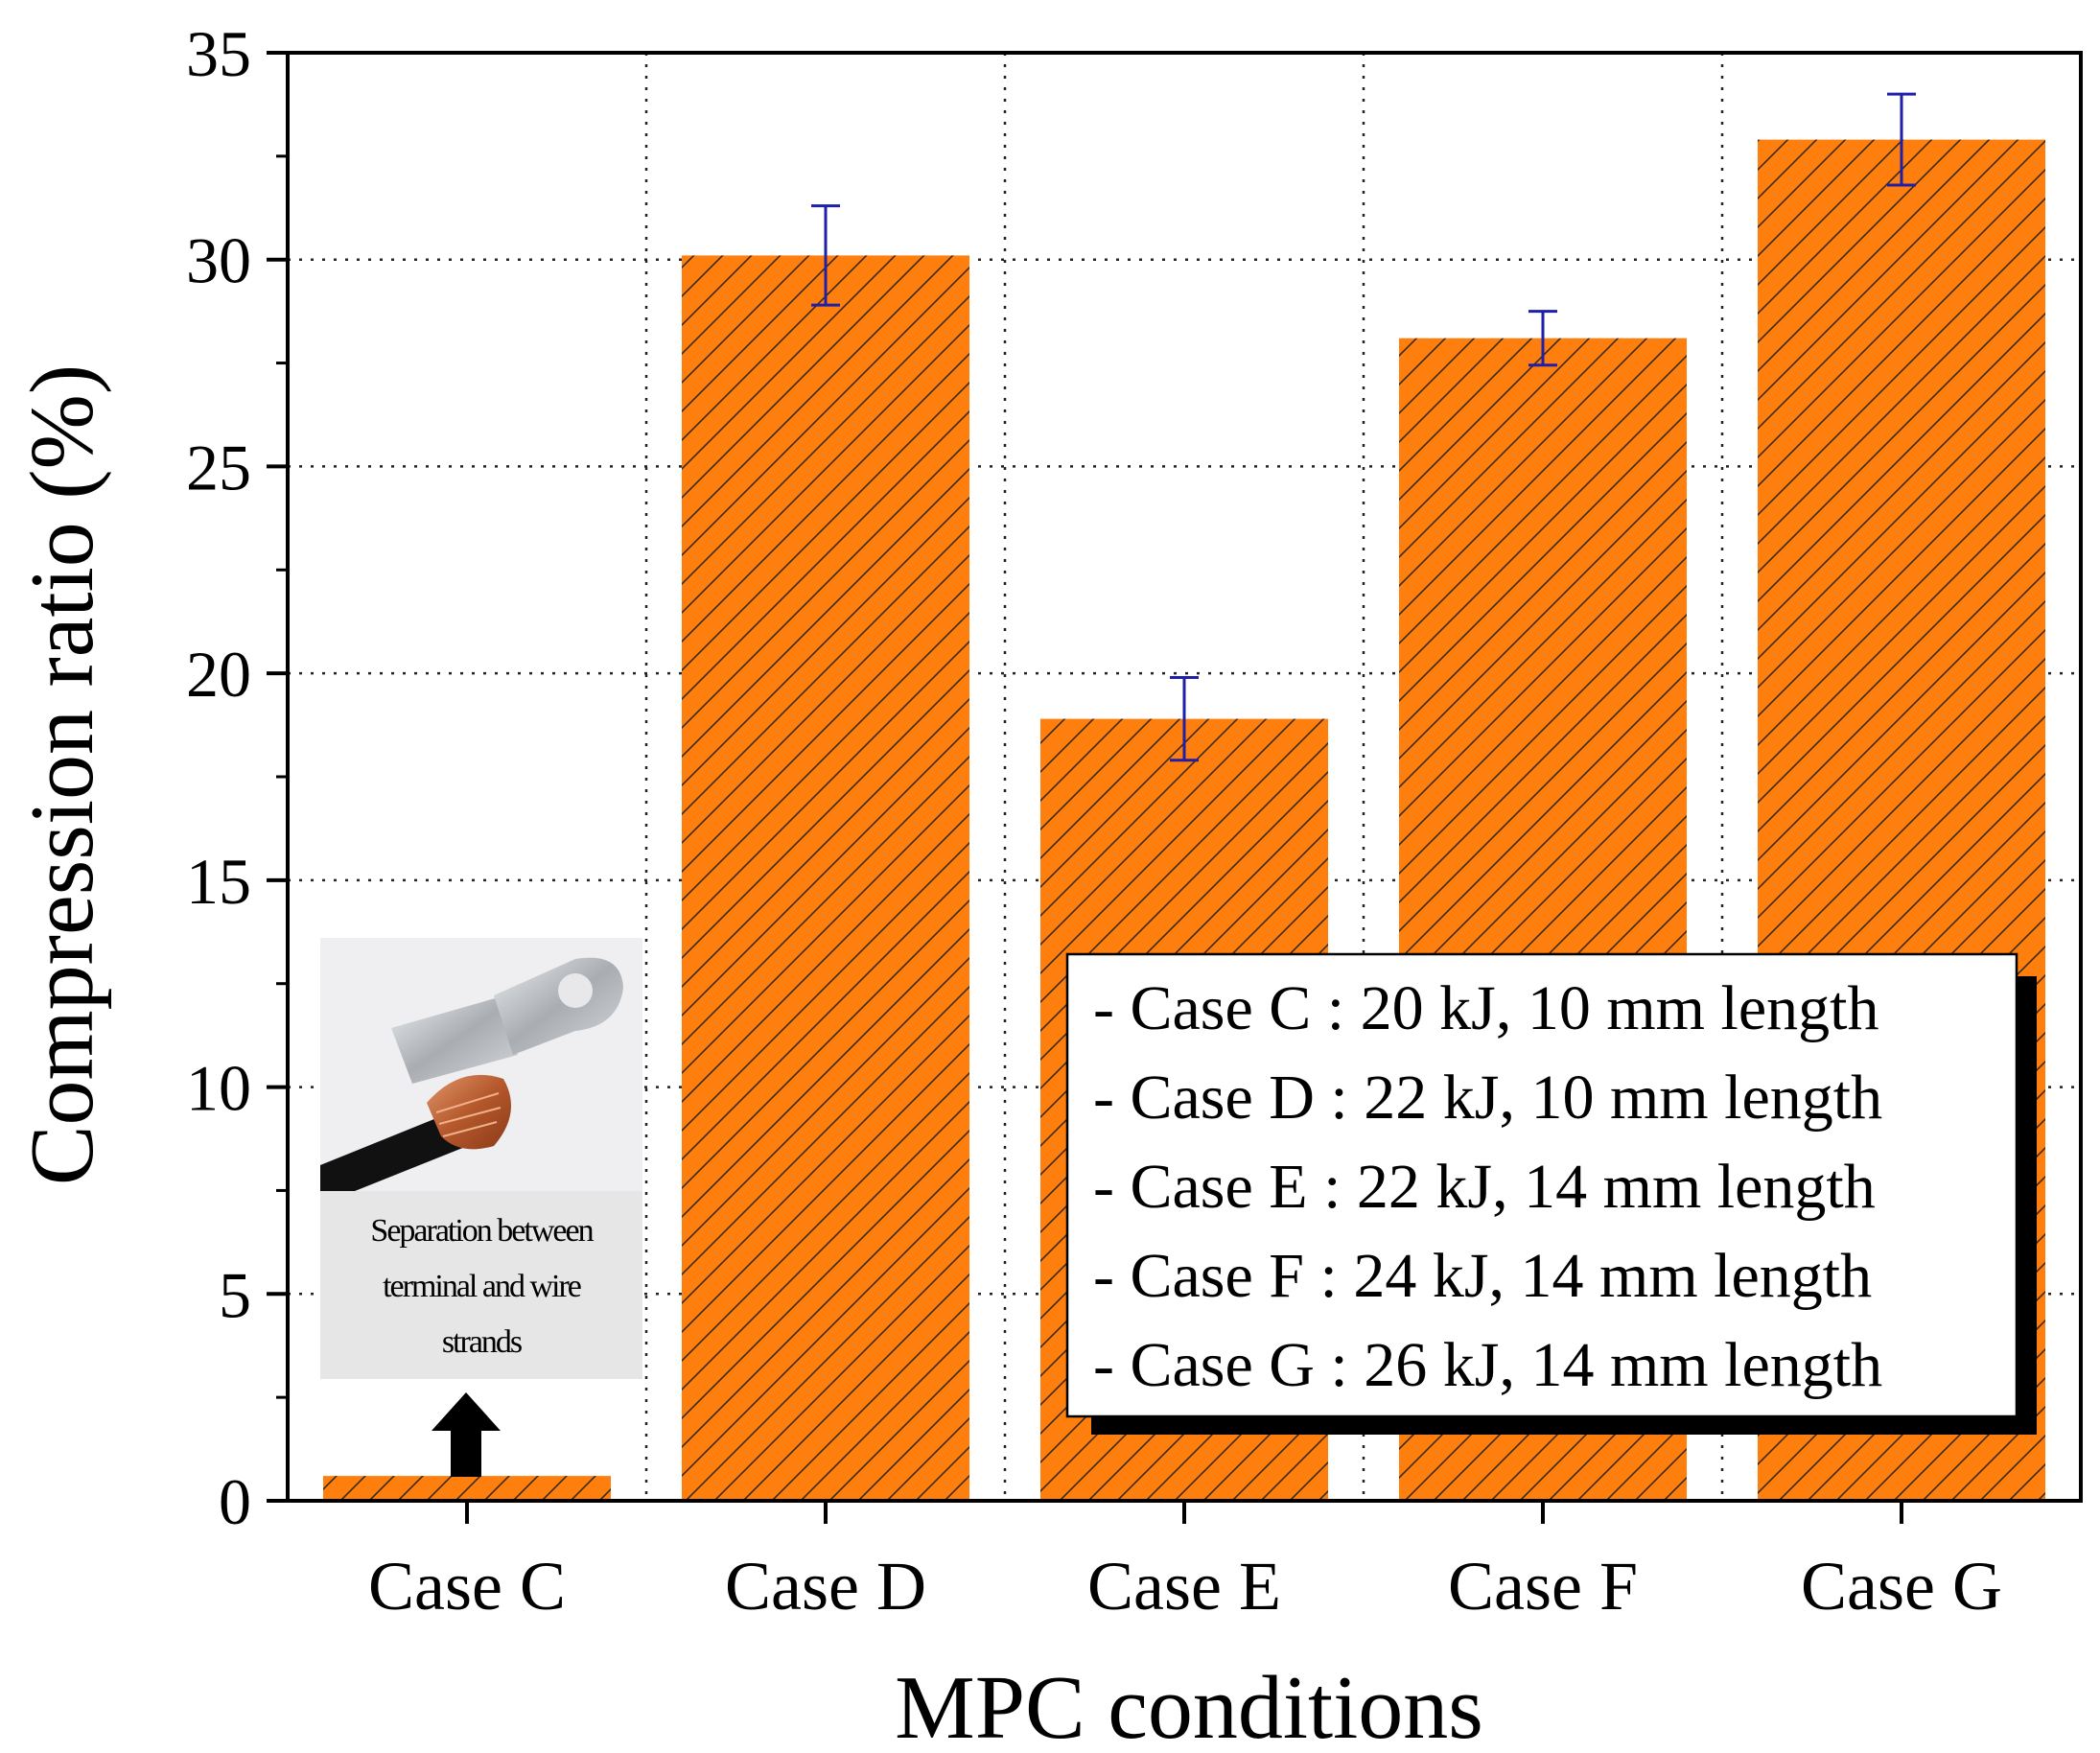  I want to click on y-axis-ticks: 0 5 10 15 20 25 30 35, so click(237, 777).